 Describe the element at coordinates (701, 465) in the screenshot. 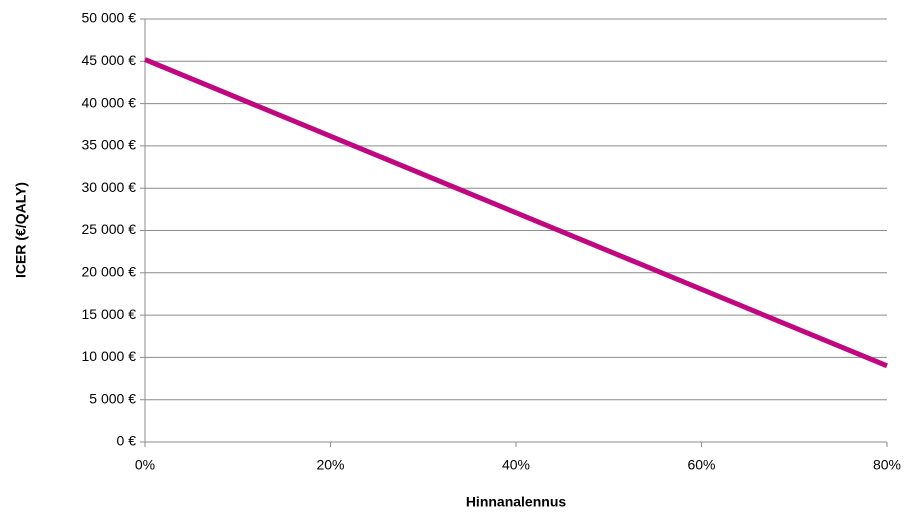

I see `x-tick-label: 60%` at that location.